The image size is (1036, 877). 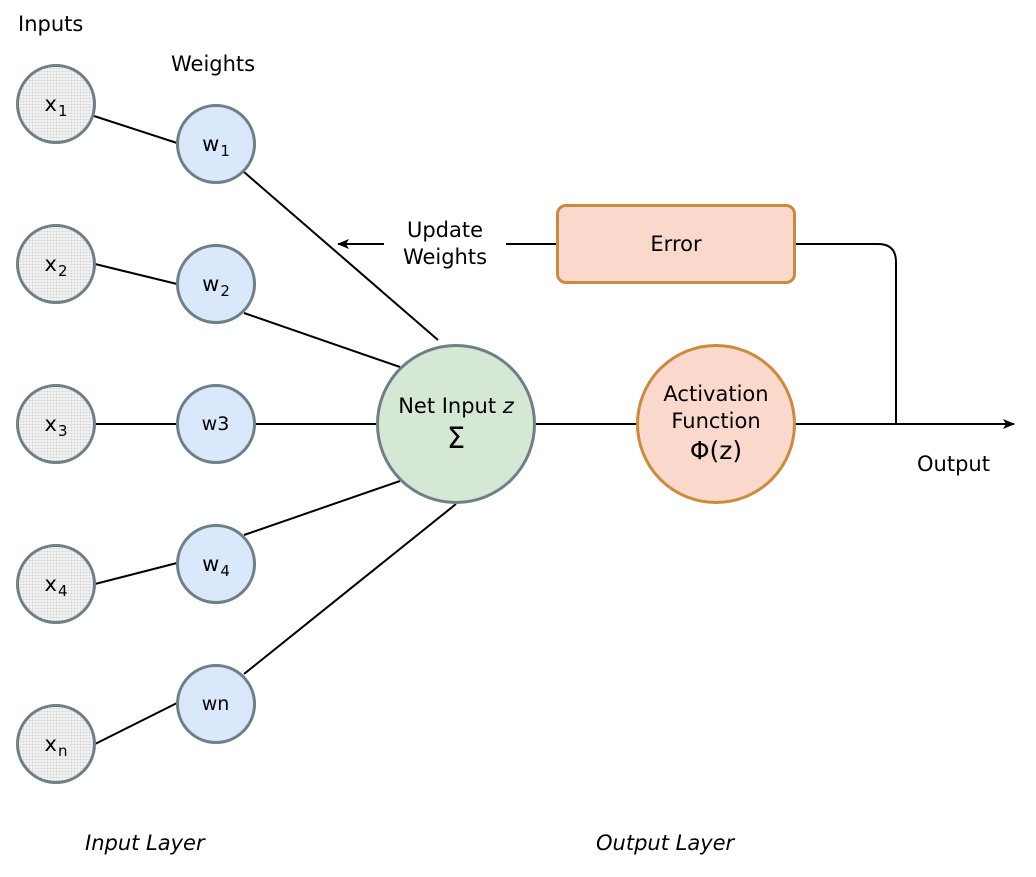 I want to click on output-label: Output, so click(x=953, y=464).